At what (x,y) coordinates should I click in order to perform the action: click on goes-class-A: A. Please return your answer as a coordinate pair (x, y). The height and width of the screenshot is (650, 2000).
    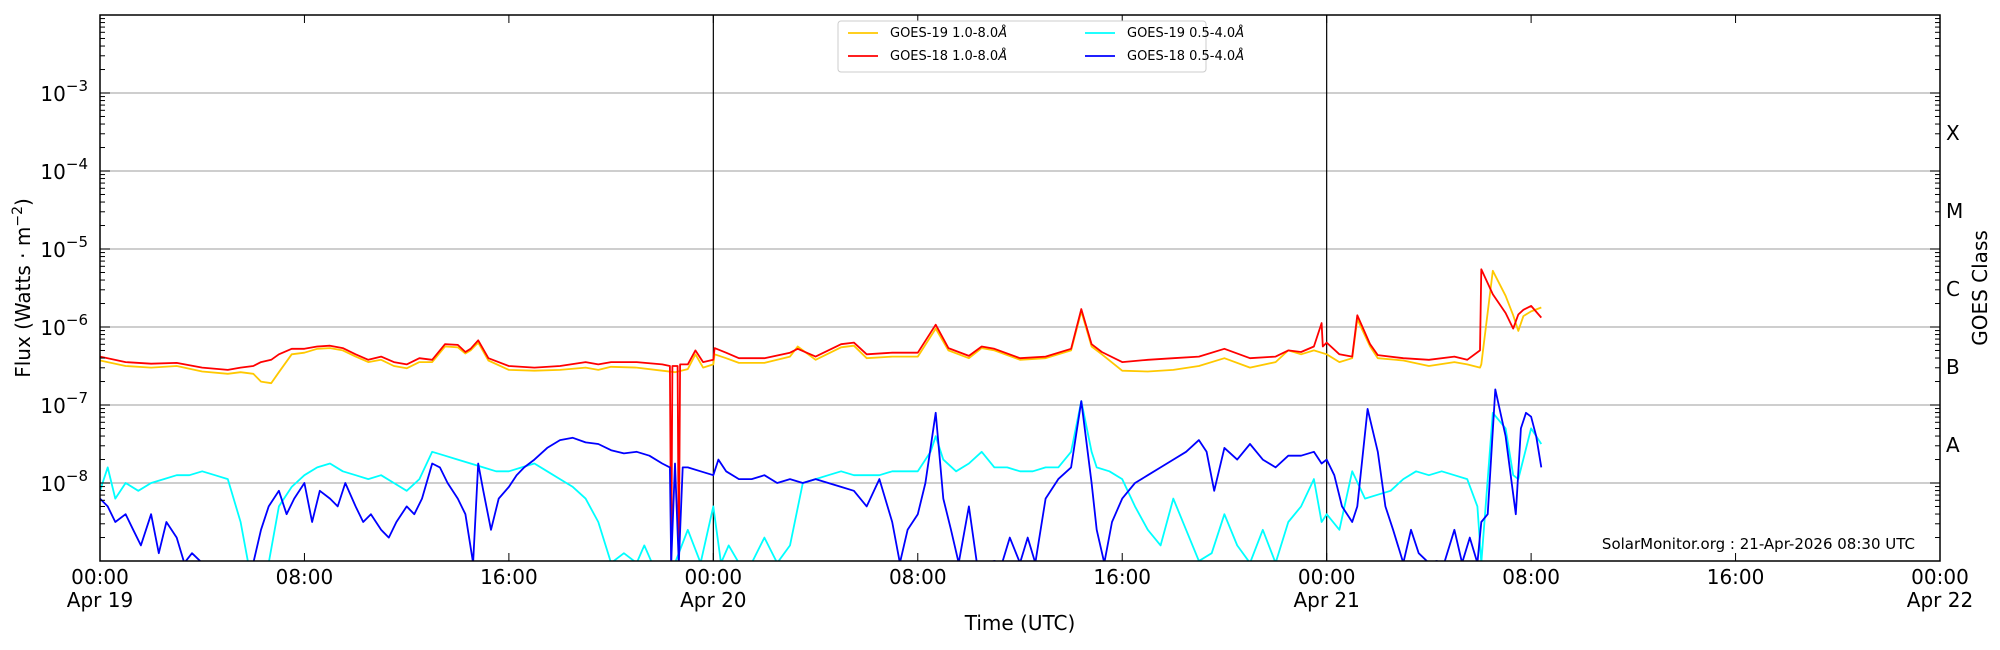
    Looking at the image, I should click on (1953, 445).